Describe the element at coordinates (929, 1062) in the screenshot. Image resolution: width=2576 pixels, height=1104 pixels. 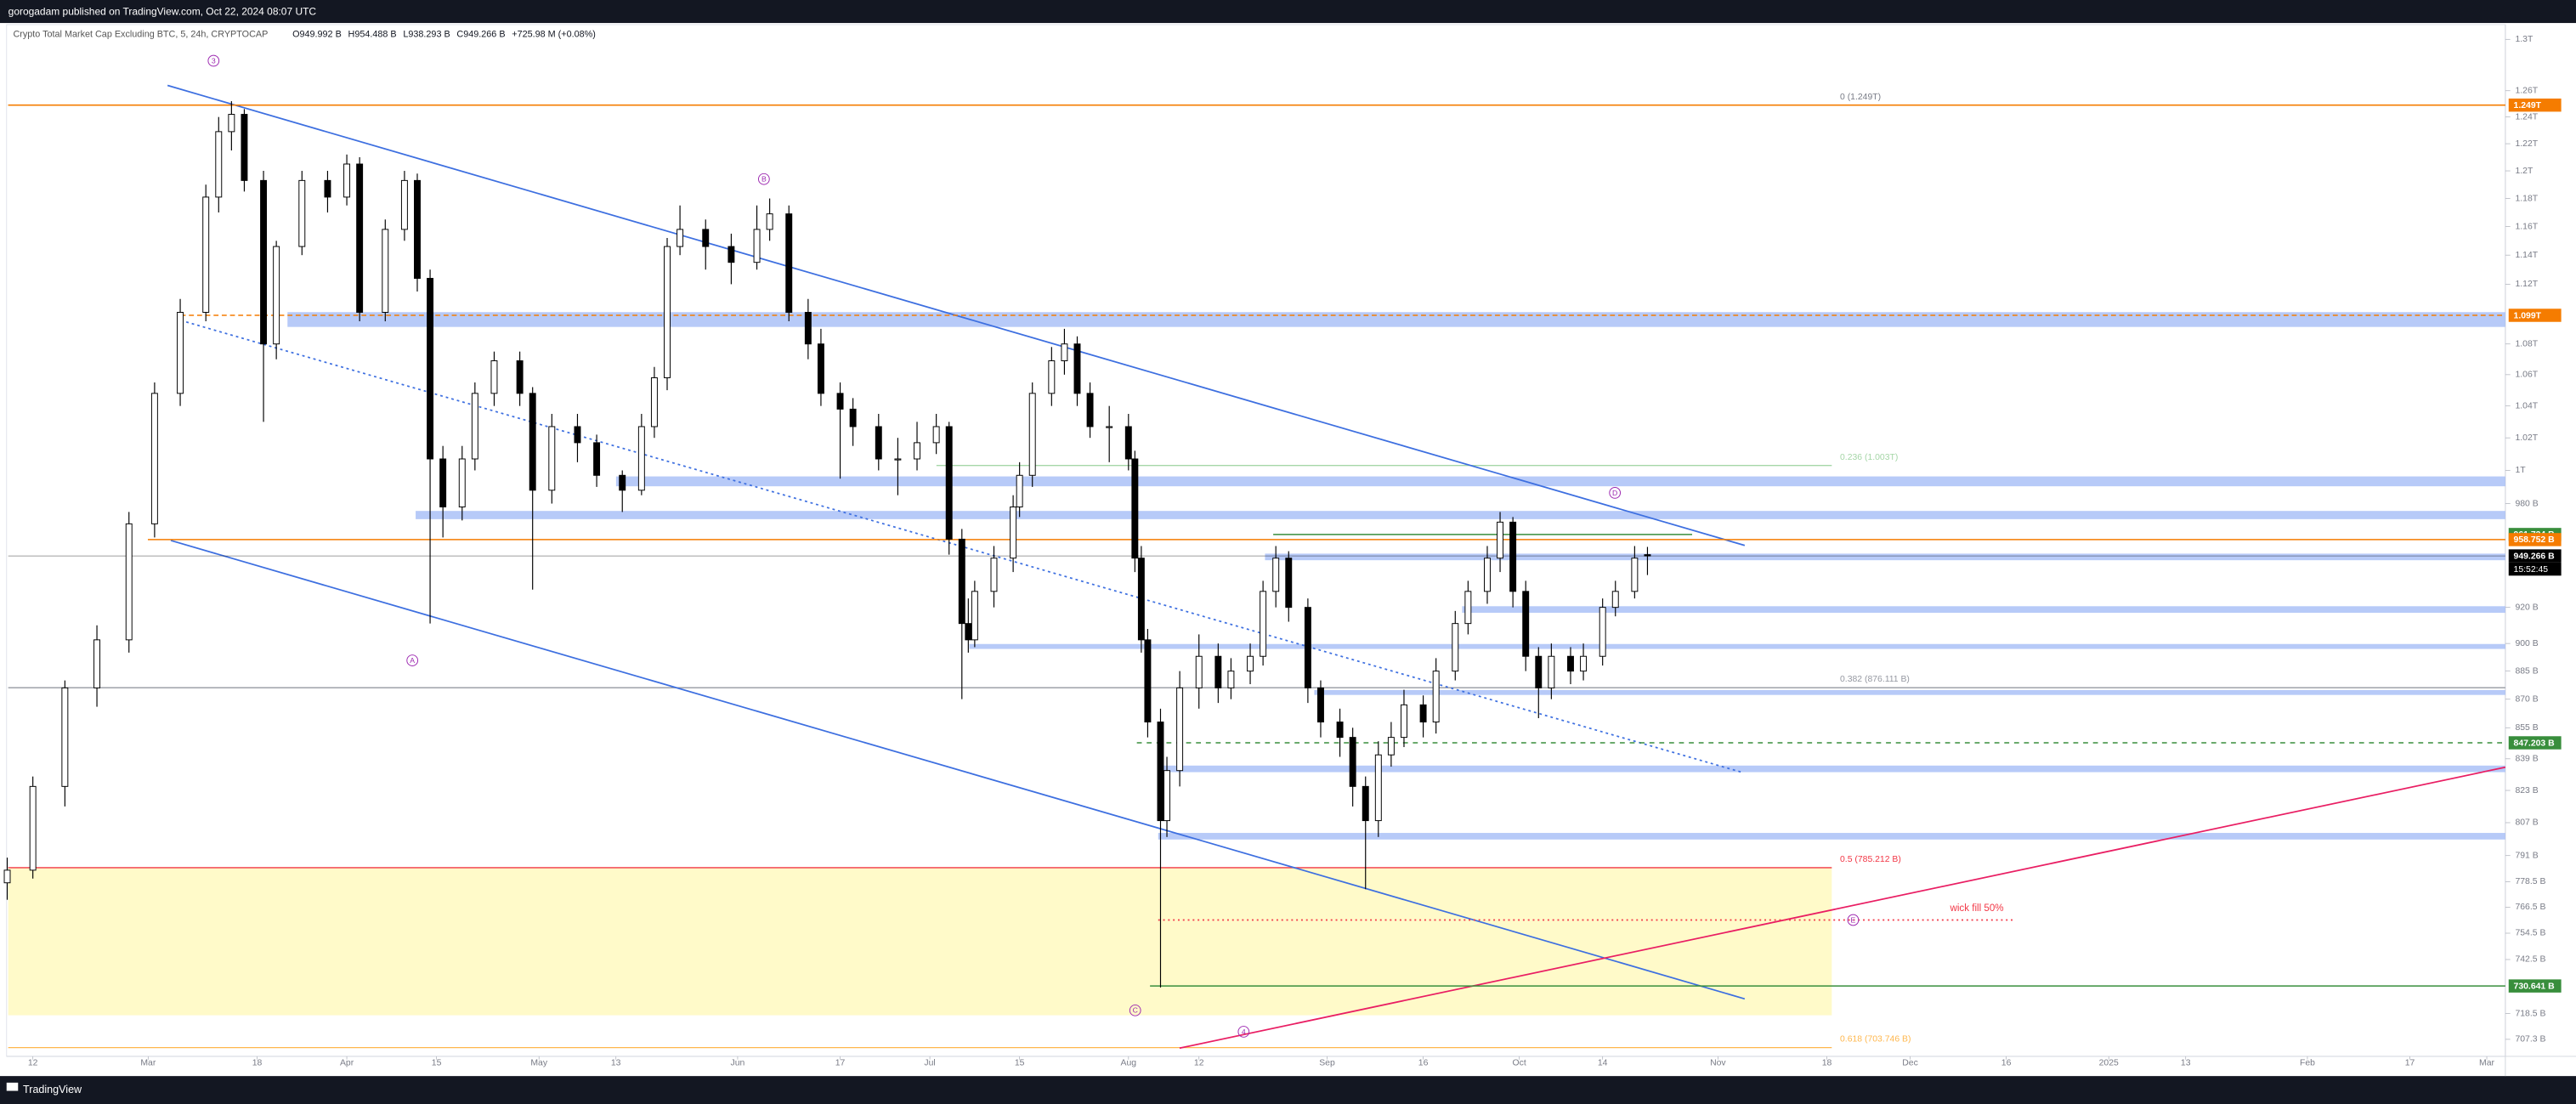
I see `x-tick-label: Jul` at that location.